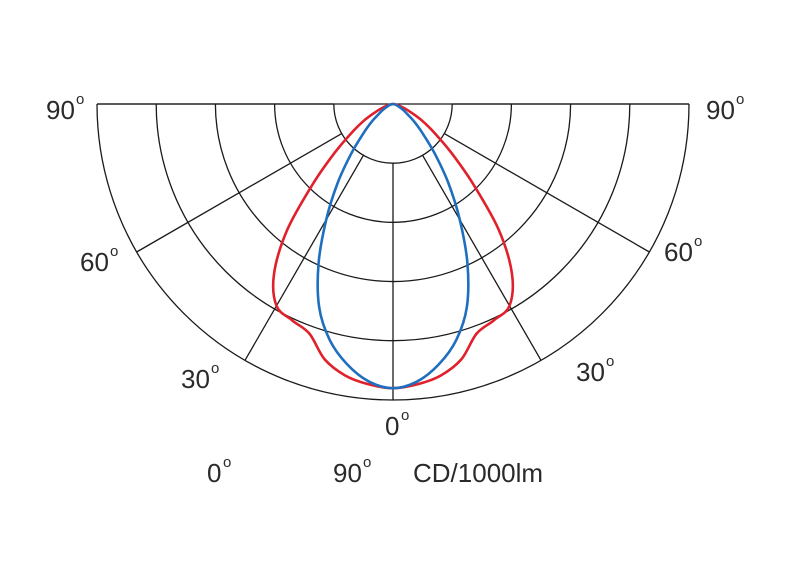  I want to click on legend-item-90: 90, so click(347, 473).